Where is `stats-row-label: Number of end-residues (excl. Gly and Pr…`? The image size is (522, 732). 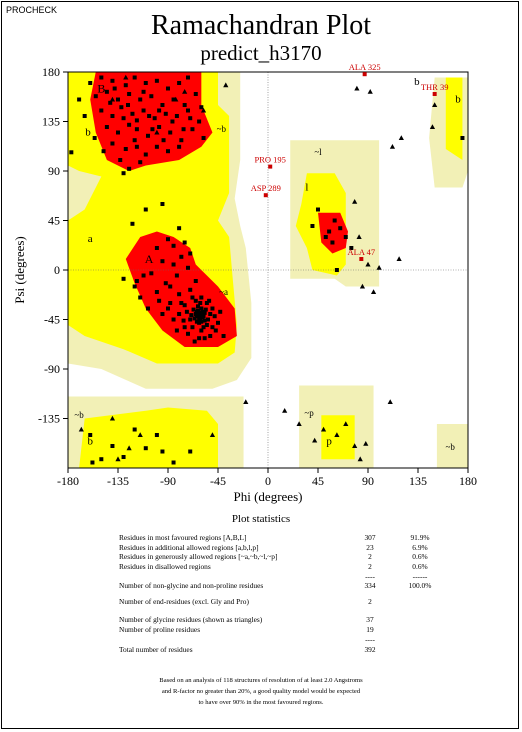 stats-row-label: Number of end-residues (excl. Gly and Pr… is located at coordinates (184, 601).